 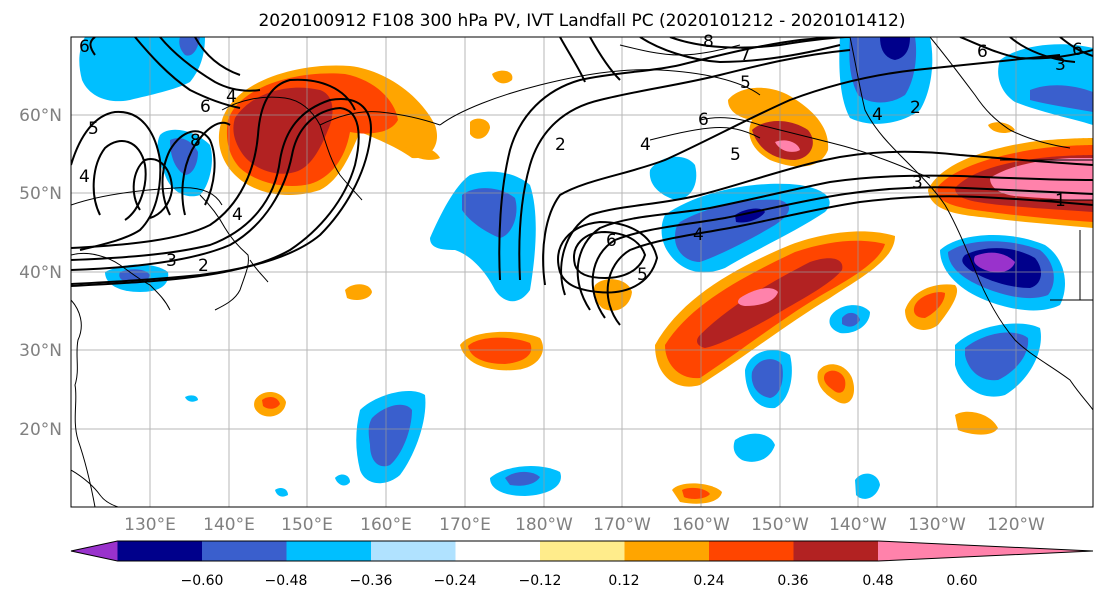 What do you see at coordinates (775, 309) in the screenshot?
I see `anomaly-band-positive` at bounding box center [775, 309].